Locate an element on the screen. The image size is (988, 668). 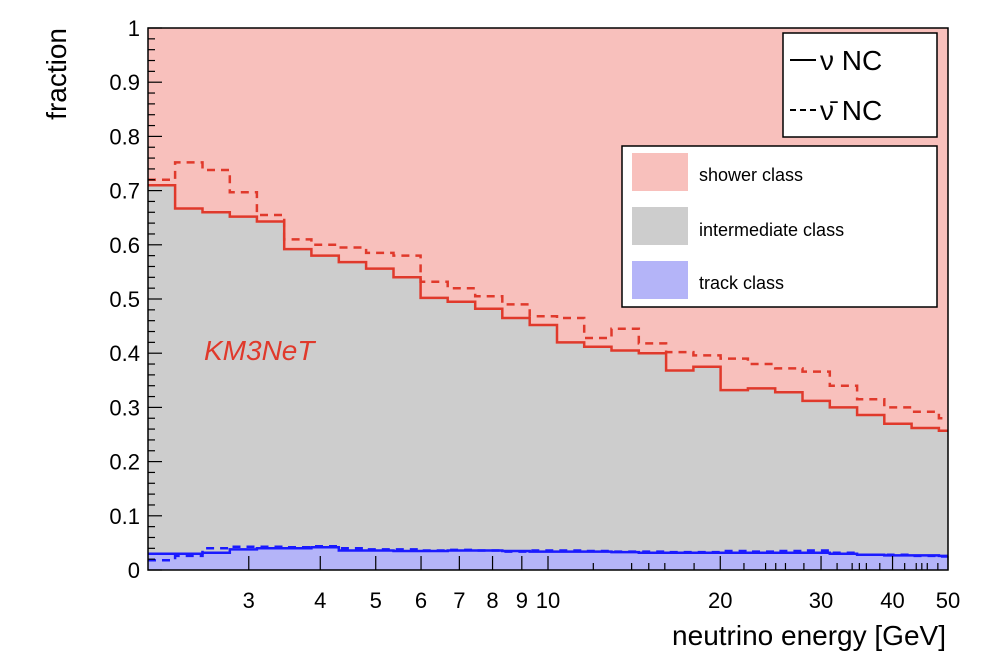
x-tick-label: 40 is located at coordinates (892, 600).